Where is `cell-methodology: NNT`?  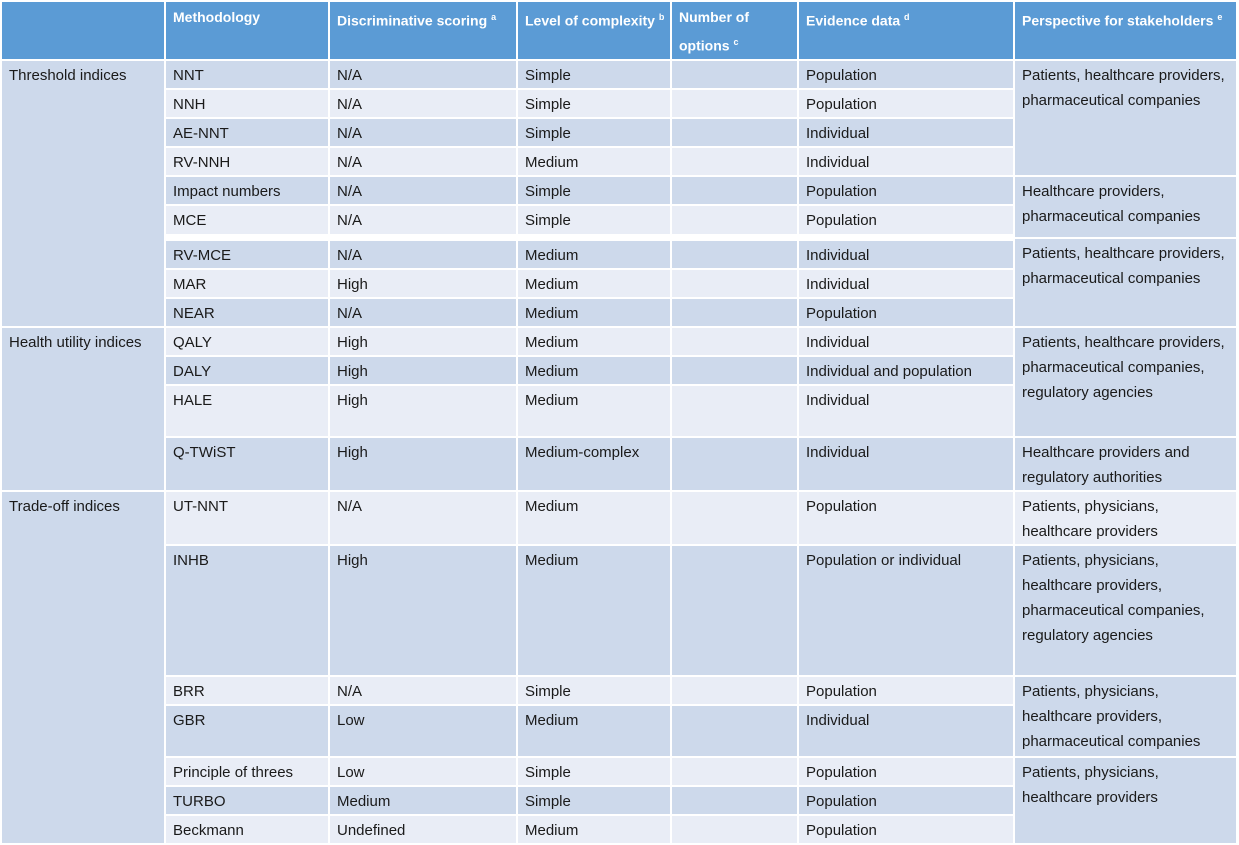 cell-methodology: NNT is located at coordinates (247, 74).